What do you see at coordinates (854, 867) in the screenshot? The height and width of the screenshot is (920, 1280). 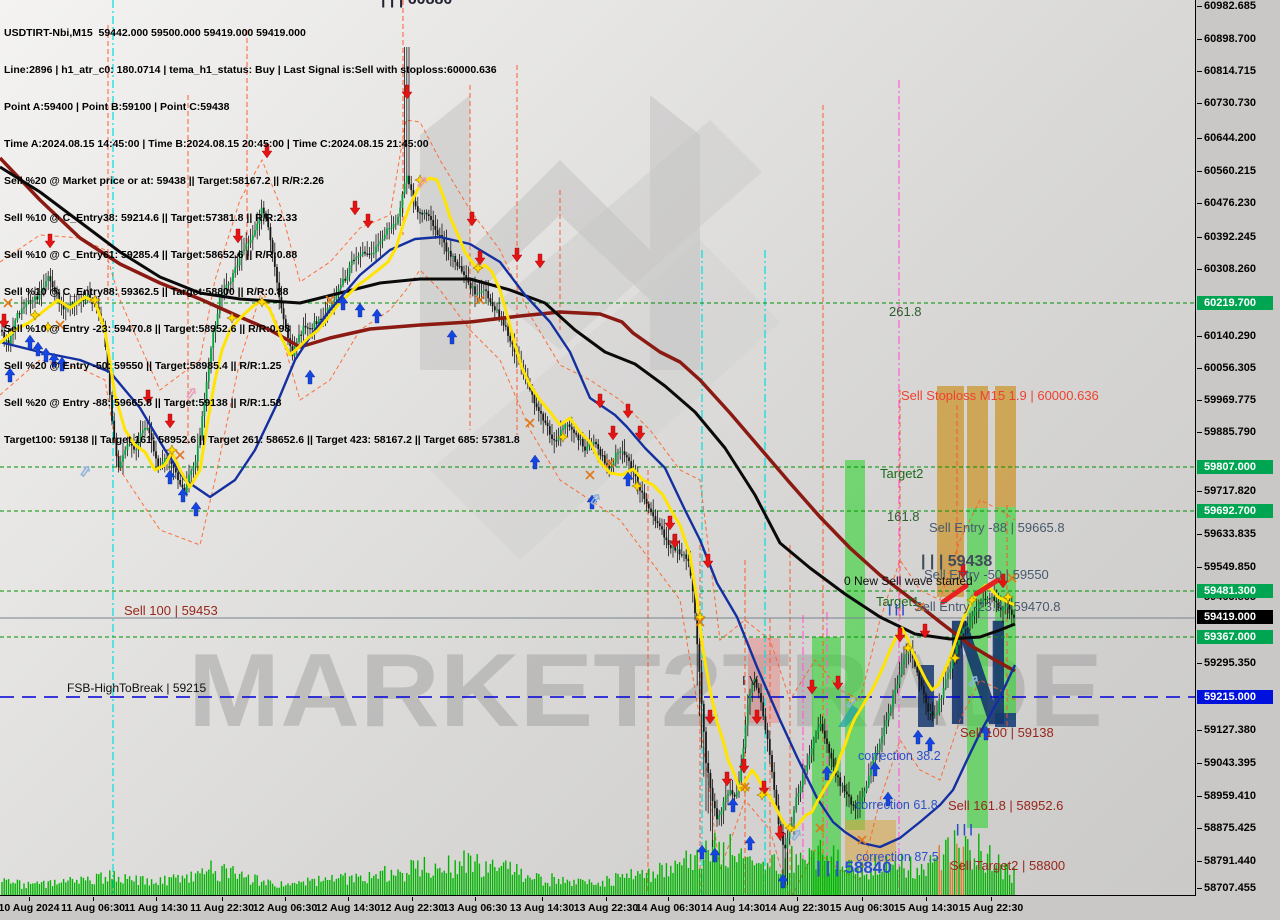 I see `chart-annotation: | | | 58840` at bounding box center [854, 867].